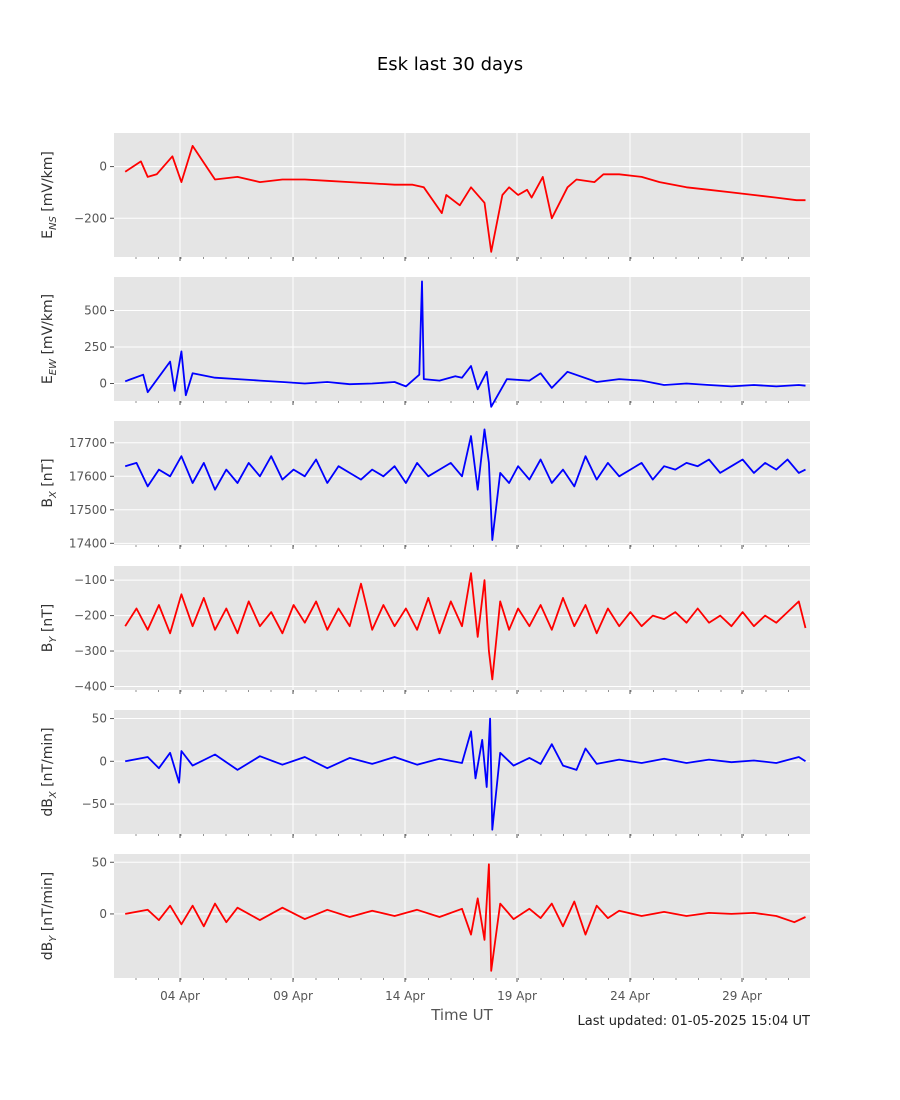 This screenshot has height=1100, width=900. I want to click on y-tick-label: −400, so click(90, 686).